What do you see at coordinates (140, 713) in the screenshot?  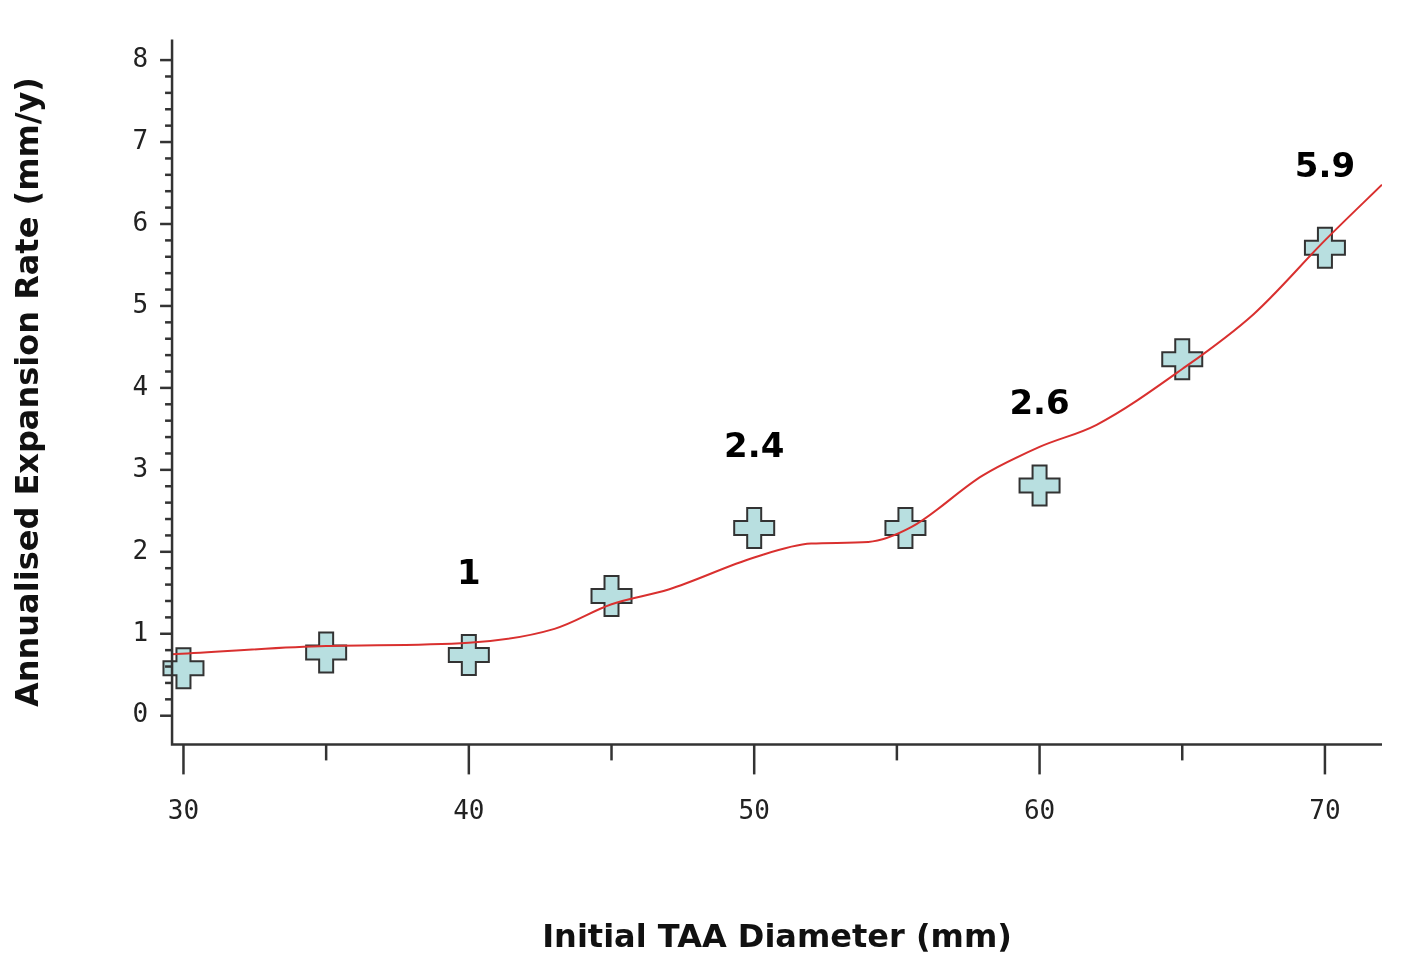 I see `y-tick-label: 0` at bounding box center [140, 713].